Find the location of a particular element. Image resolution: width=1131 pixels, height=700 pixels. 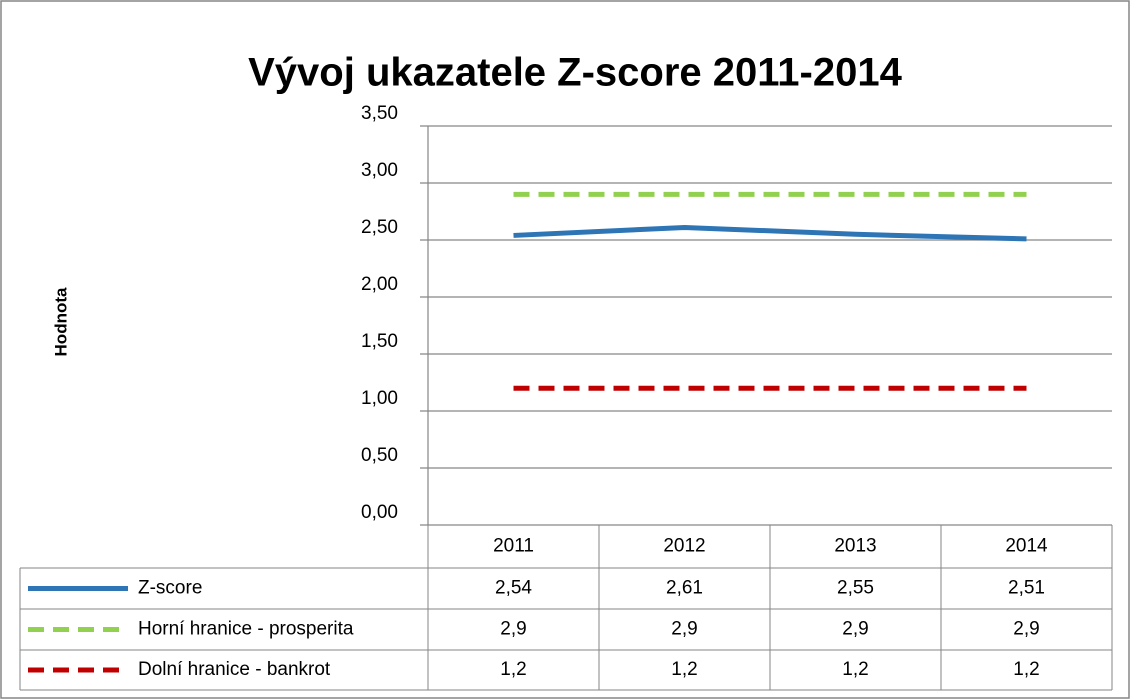

table-value: 2,54 is located at coordinates (513, 588).